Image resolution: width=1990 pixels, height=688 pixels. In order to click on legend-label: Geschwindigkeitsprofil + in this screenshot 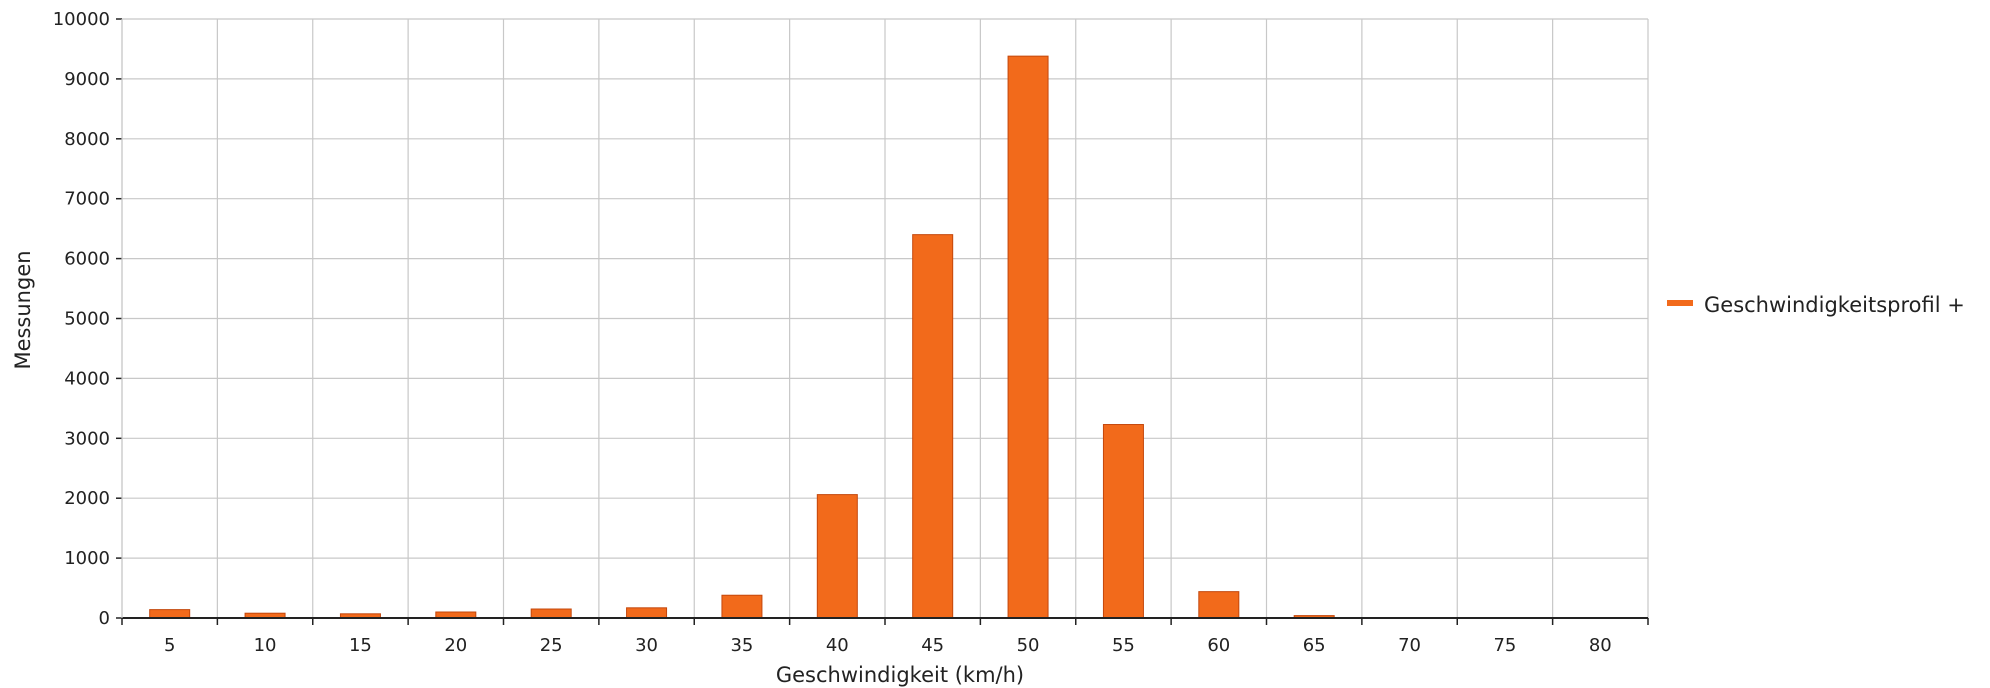, I will do `click(1834, 305)`.